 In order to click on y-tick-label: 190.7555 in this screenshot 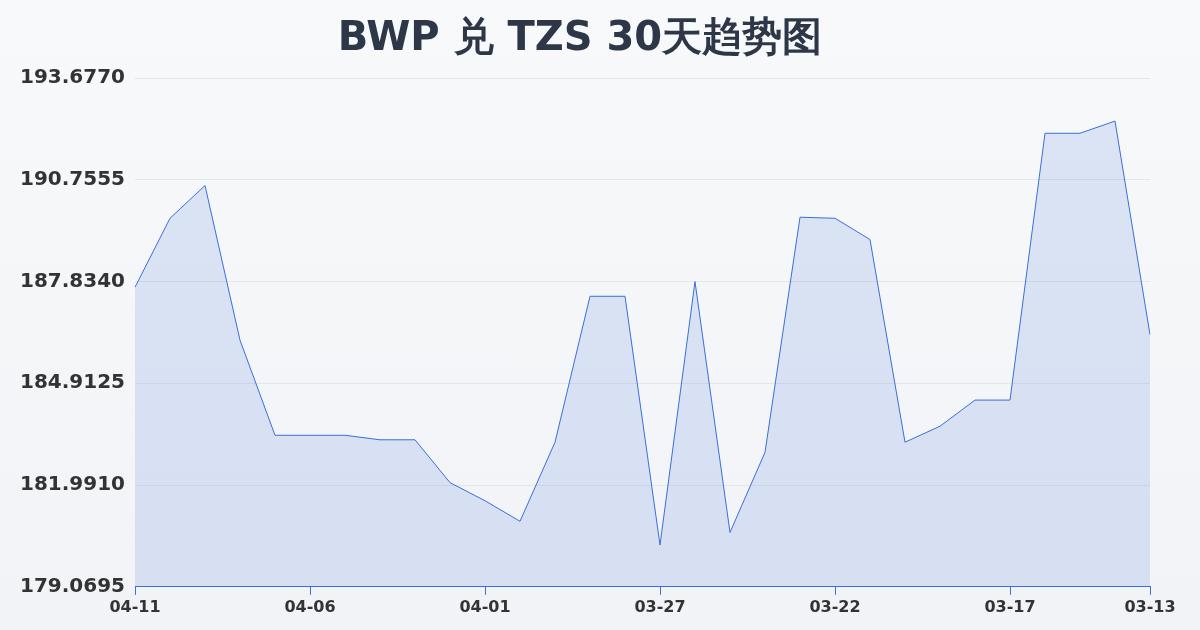, I will do `click(72, 177)`.